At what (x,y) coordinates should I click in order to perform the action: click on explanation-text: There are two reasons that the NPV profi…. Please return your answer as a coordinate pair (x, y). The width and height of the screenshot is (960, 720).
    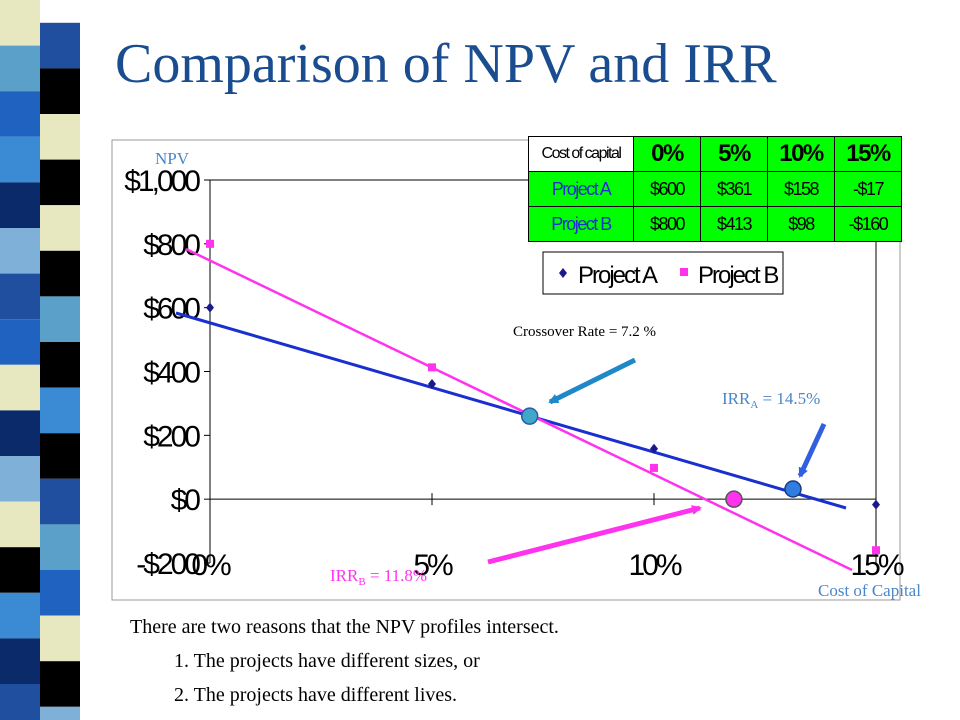
    Looking at the image, I should click on (344, 661).